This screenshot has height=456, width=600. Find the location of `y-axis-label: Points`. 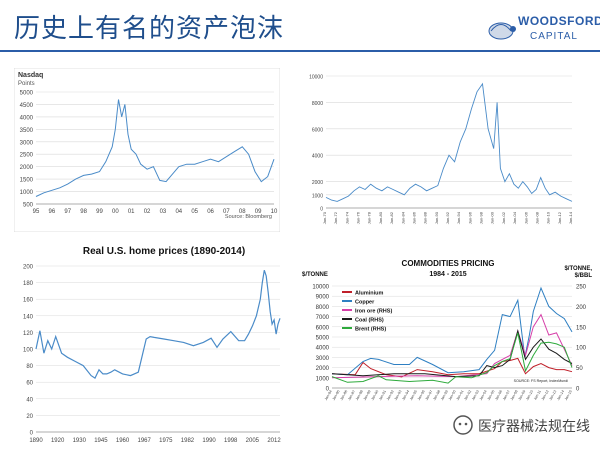

y-axis-label: Points is located at coordinates (26, 84).